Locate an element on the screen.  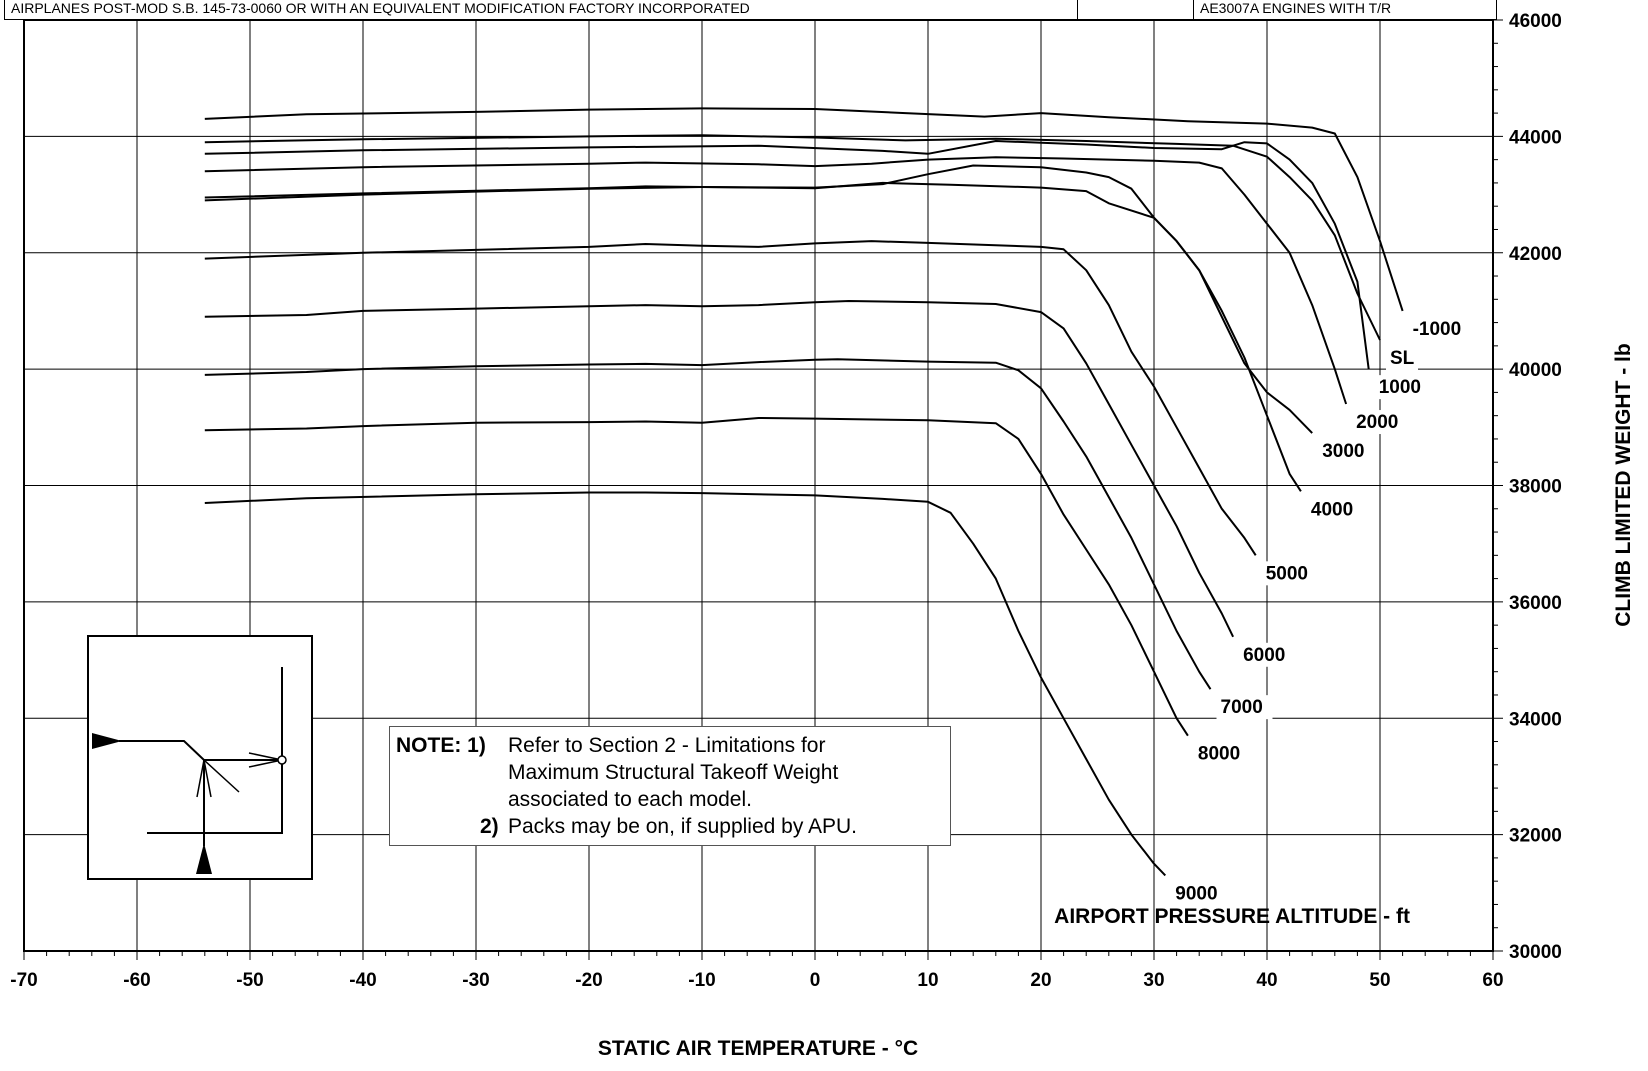
series-label: SL is located at coordinates (1402, 358).